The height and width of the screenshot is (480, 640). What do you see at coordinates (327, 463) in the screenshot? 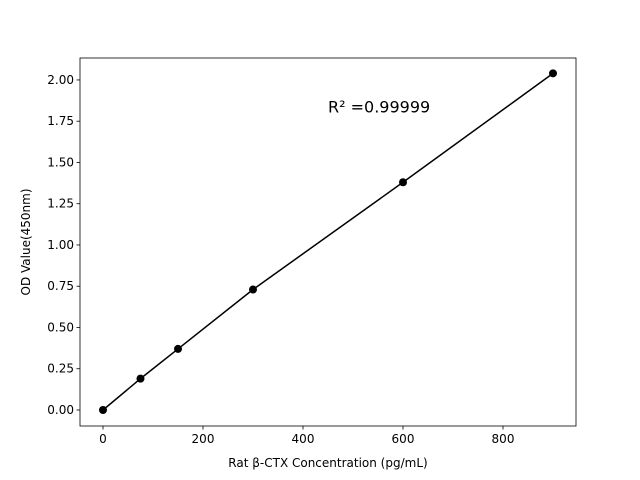
I see `x-axis-label: Rat β-CTX Concentration (pg/mL)` at bounding box center [327, 463].